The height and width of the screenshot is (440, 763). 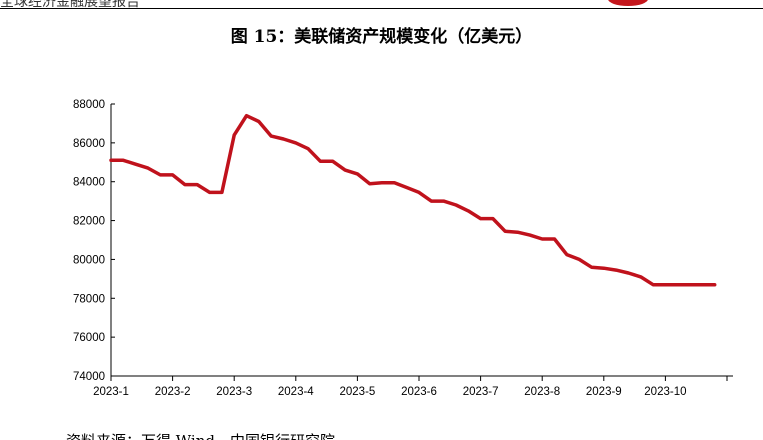 What do you see at coordinates (111, 392) in the screenshot?
I see `x-tick-label: 2023-1` at bounding box center [111, 392].